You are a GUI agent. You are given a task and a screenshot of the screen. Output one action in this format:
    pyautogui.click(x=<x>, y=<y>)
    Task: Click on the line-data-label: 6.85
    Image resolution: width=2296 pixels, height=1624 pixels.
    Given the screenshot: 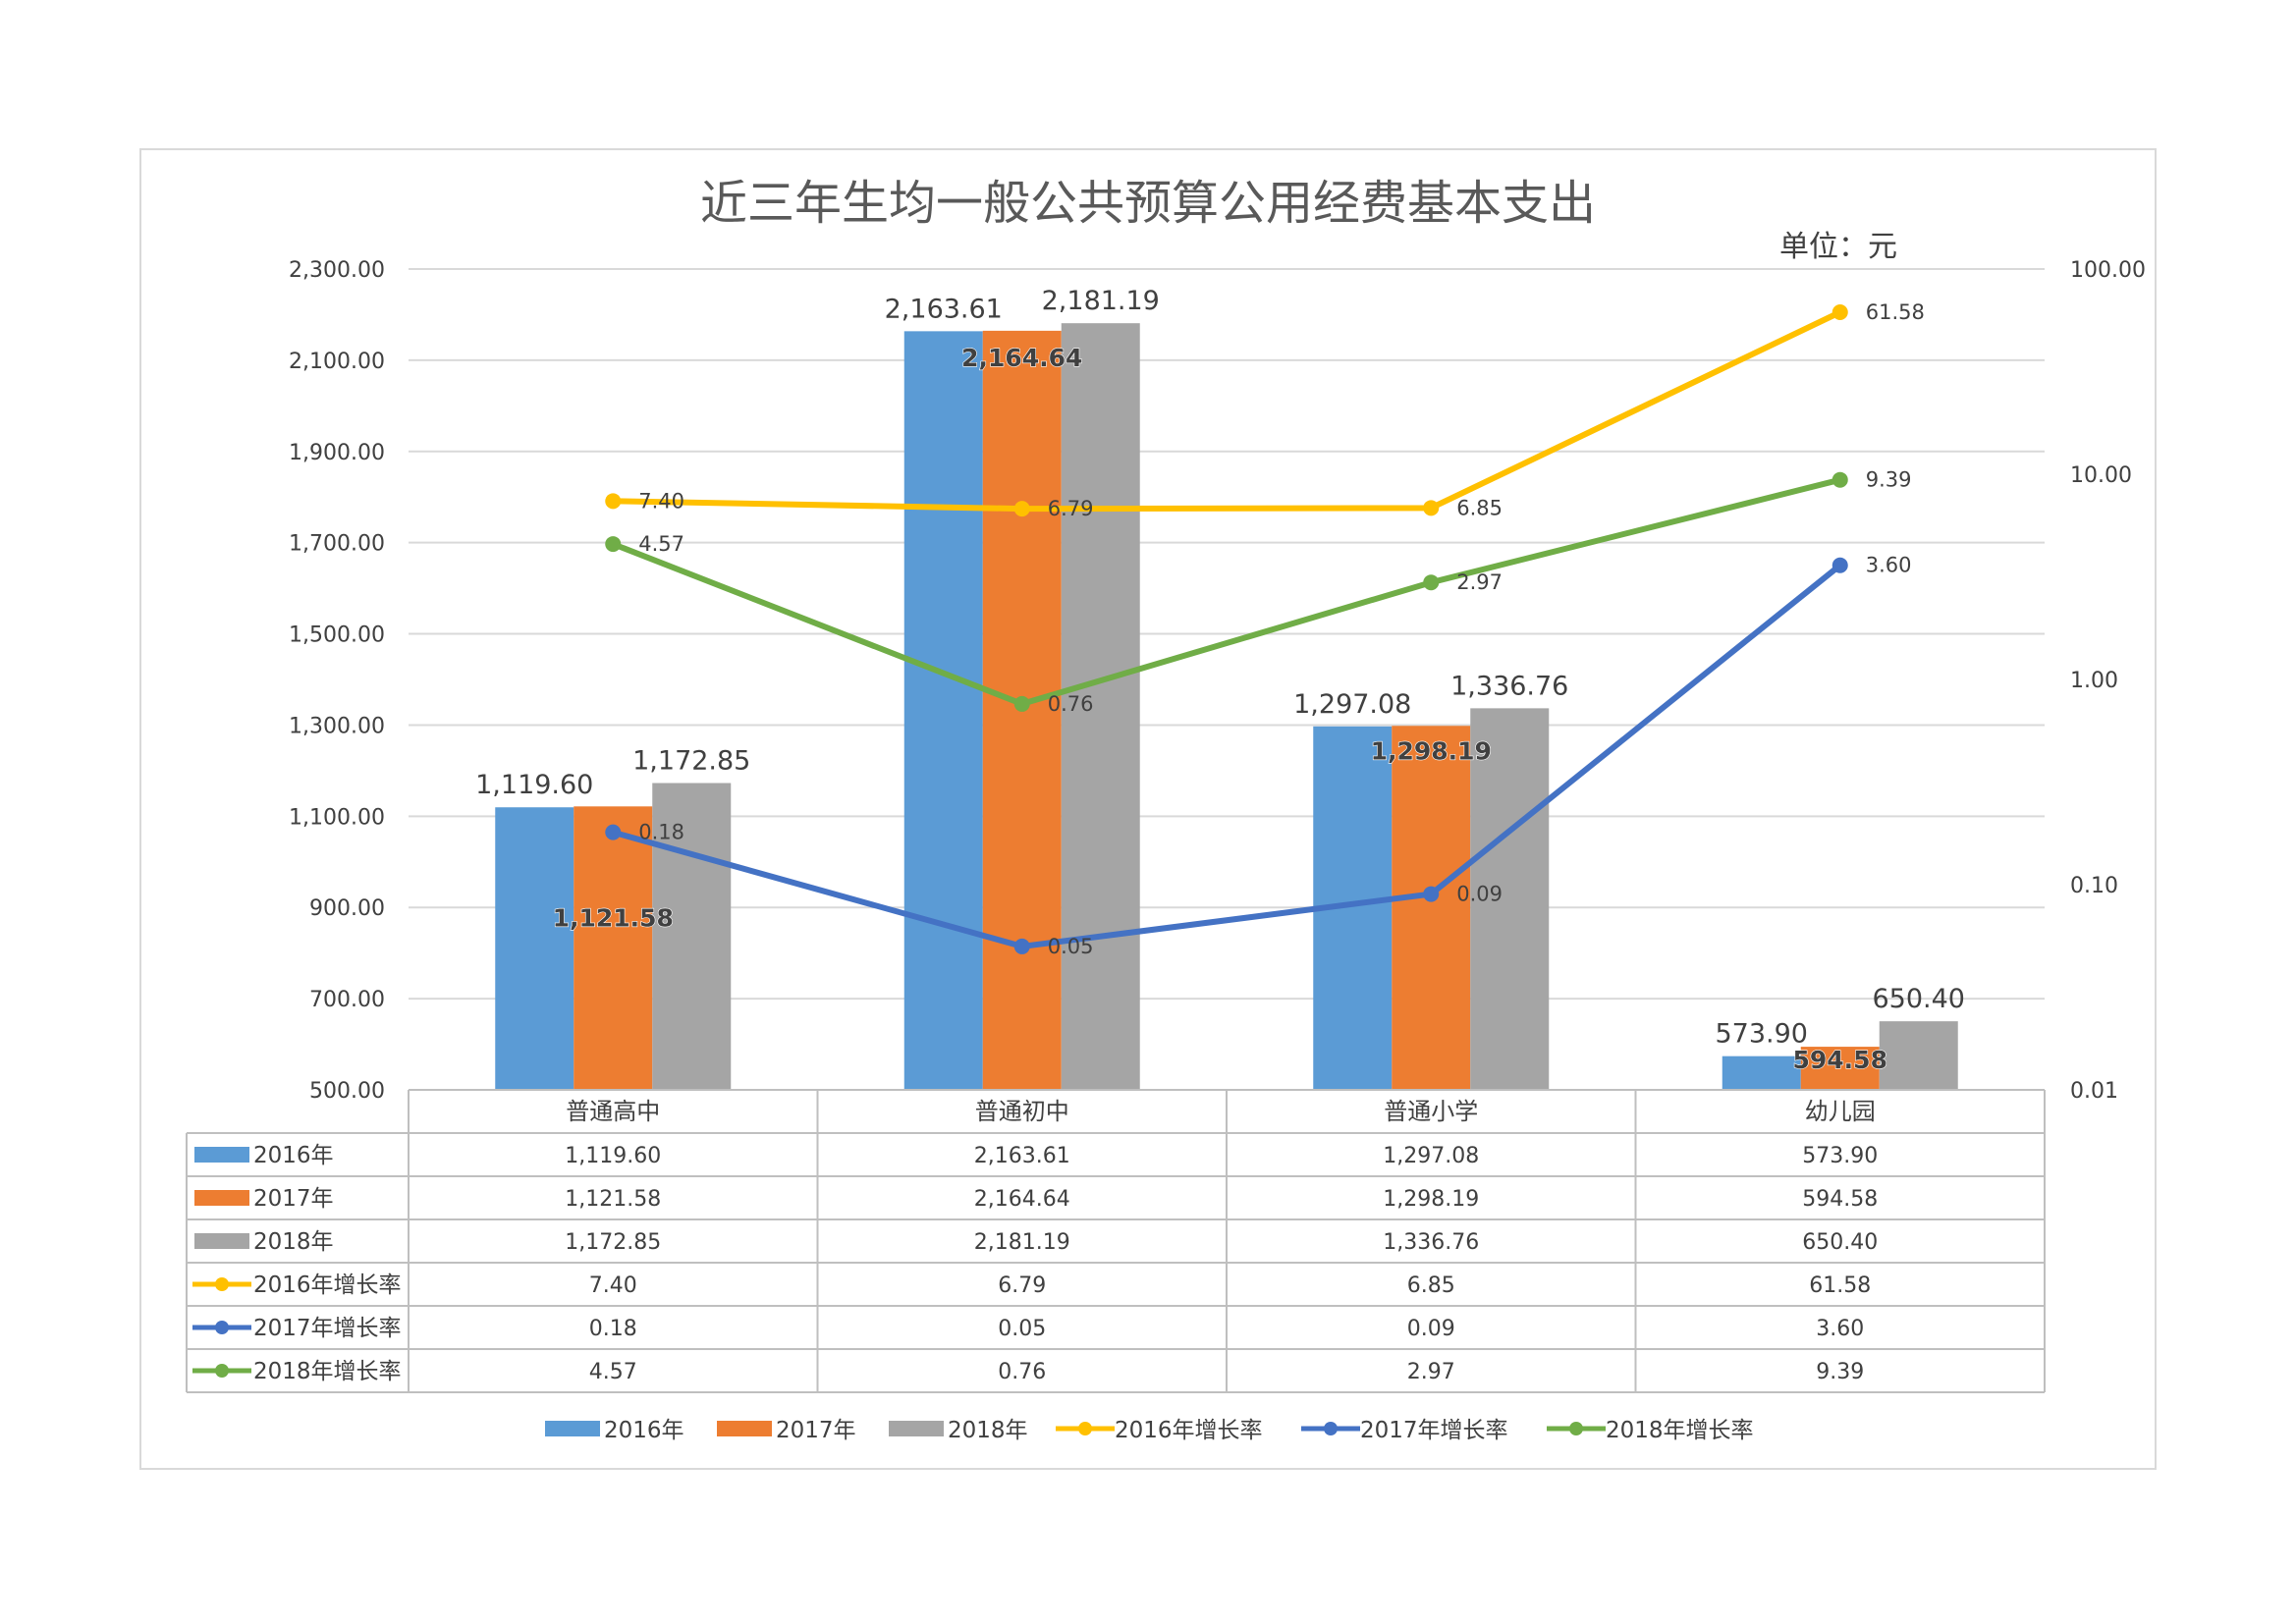 What is the action you would take?
    pyautogui.click(x=1479, y=507)
    